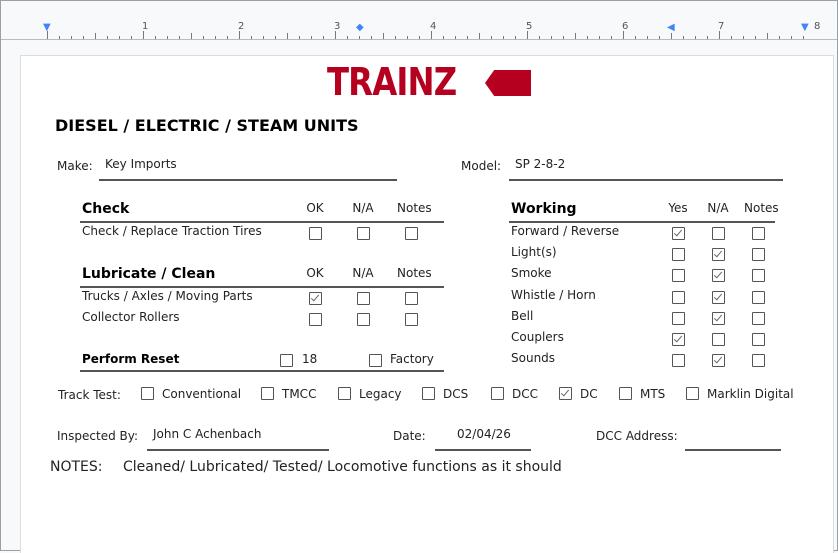  I want to click on ruler-number: 3, so click(337, 26).